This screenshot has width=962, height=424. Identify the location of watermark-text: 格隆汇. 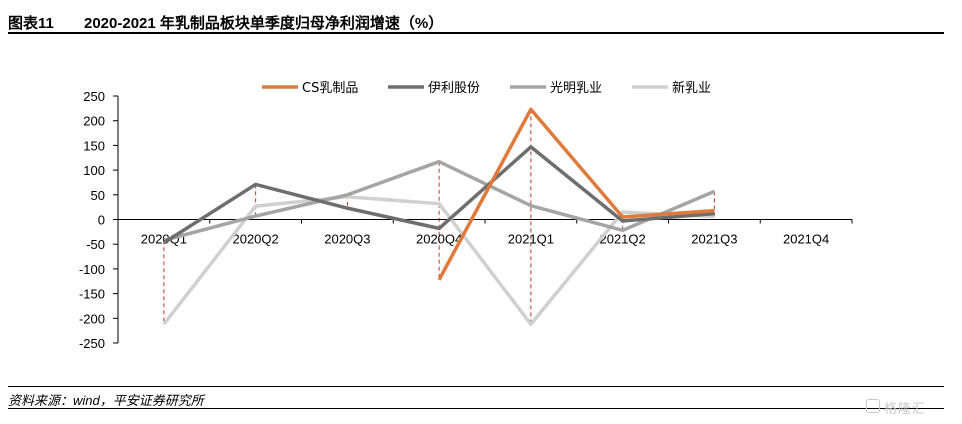
(905, 409).